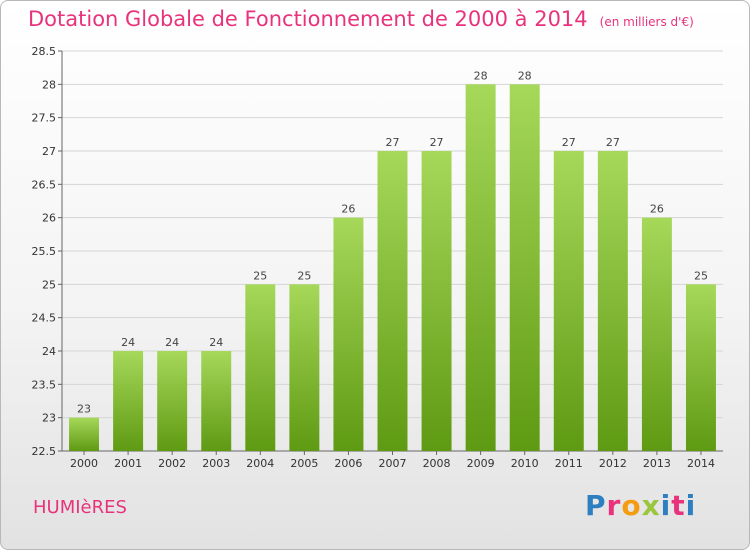 Image resolution: width=750 pixels, height=550 pixels. Describe the element at coordinates (656, 334) in the screenshot. I see `bar-2013` at that location.